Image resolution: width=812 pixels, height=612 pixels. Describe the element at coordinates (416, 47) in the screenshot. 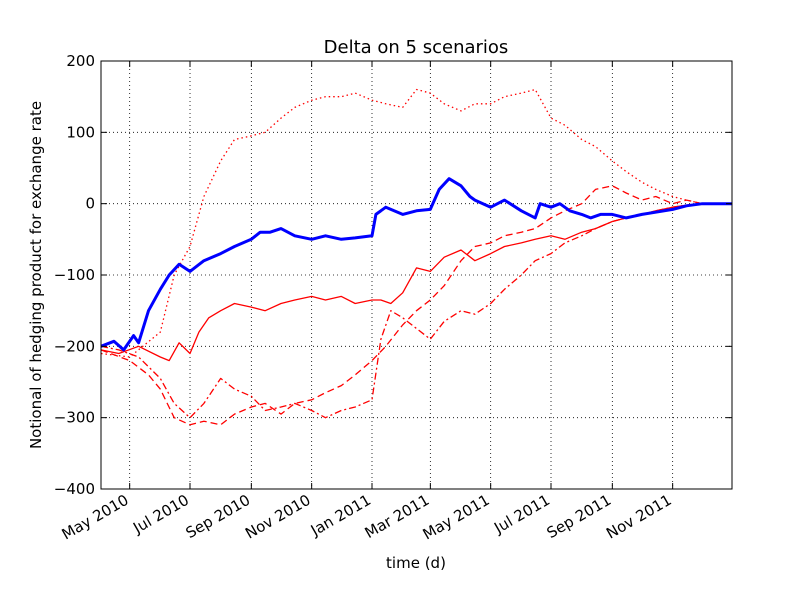

I see `chart-title: Delta on 5 scenarios` at that location.